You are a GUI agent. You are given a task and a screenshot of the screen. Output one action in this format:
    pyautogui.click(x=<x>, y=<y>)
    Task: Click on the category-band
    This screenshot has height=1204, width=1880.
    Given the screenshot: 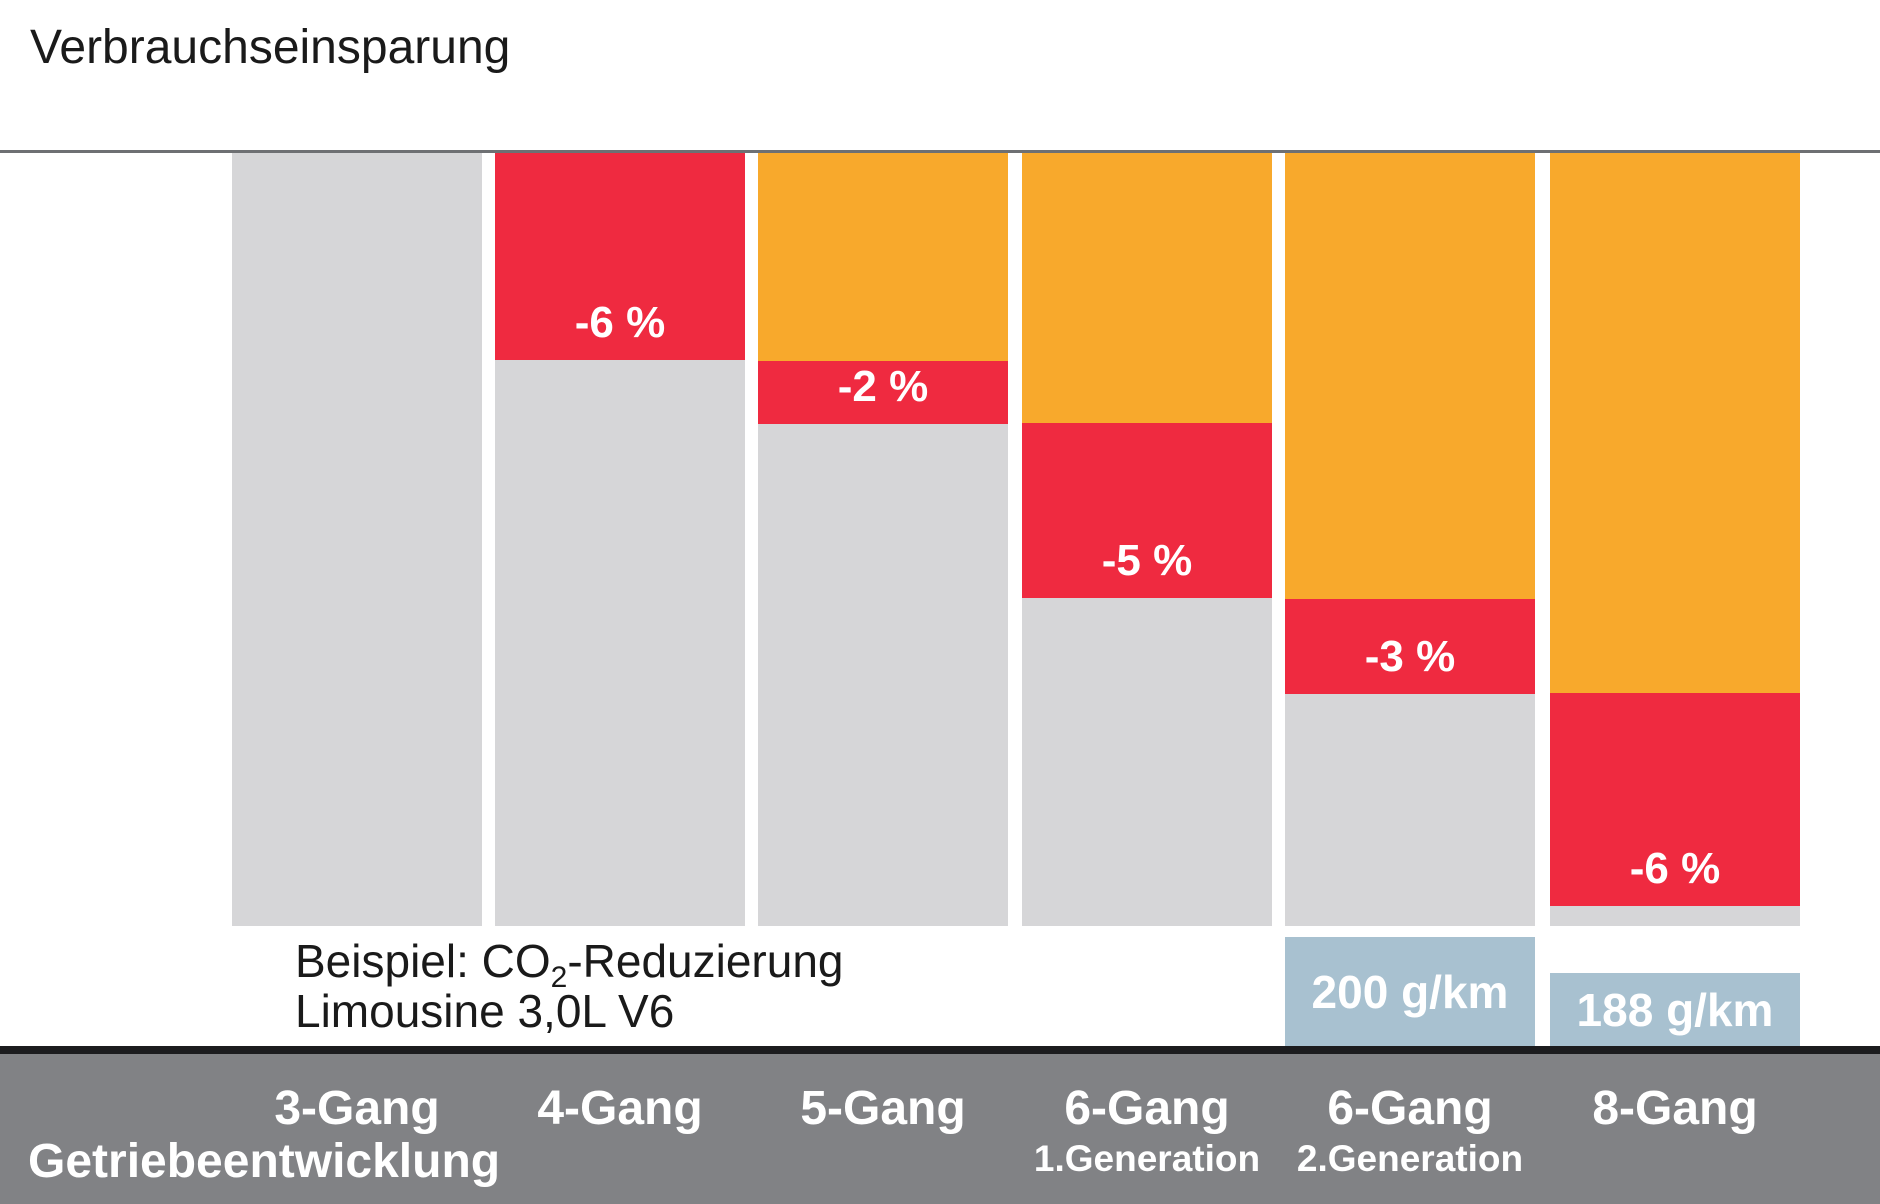 What is the action you would take?
    pyautogui.click(x=940, y=1129)
    